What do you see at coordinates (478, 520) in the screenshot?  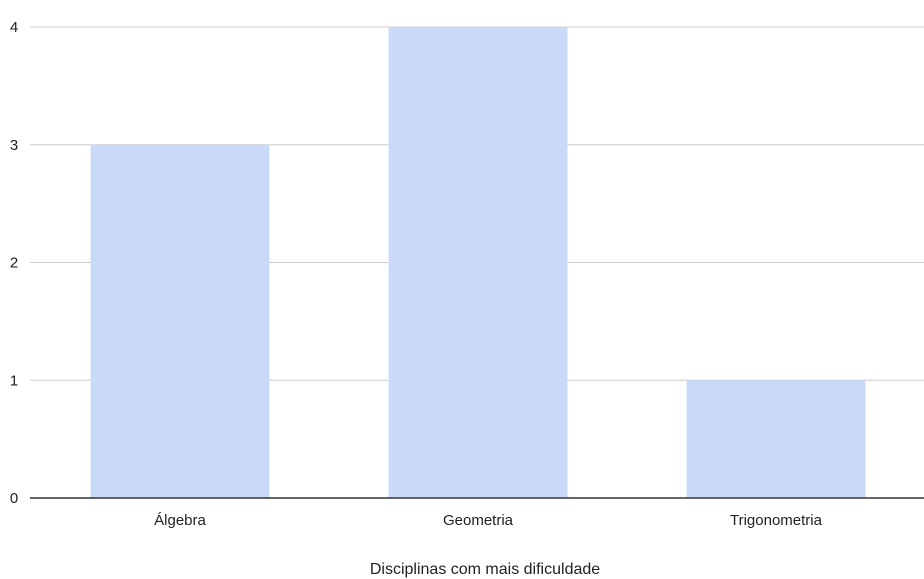 I see `x-tick-label: Geometria` at bounding box center [478, 520].